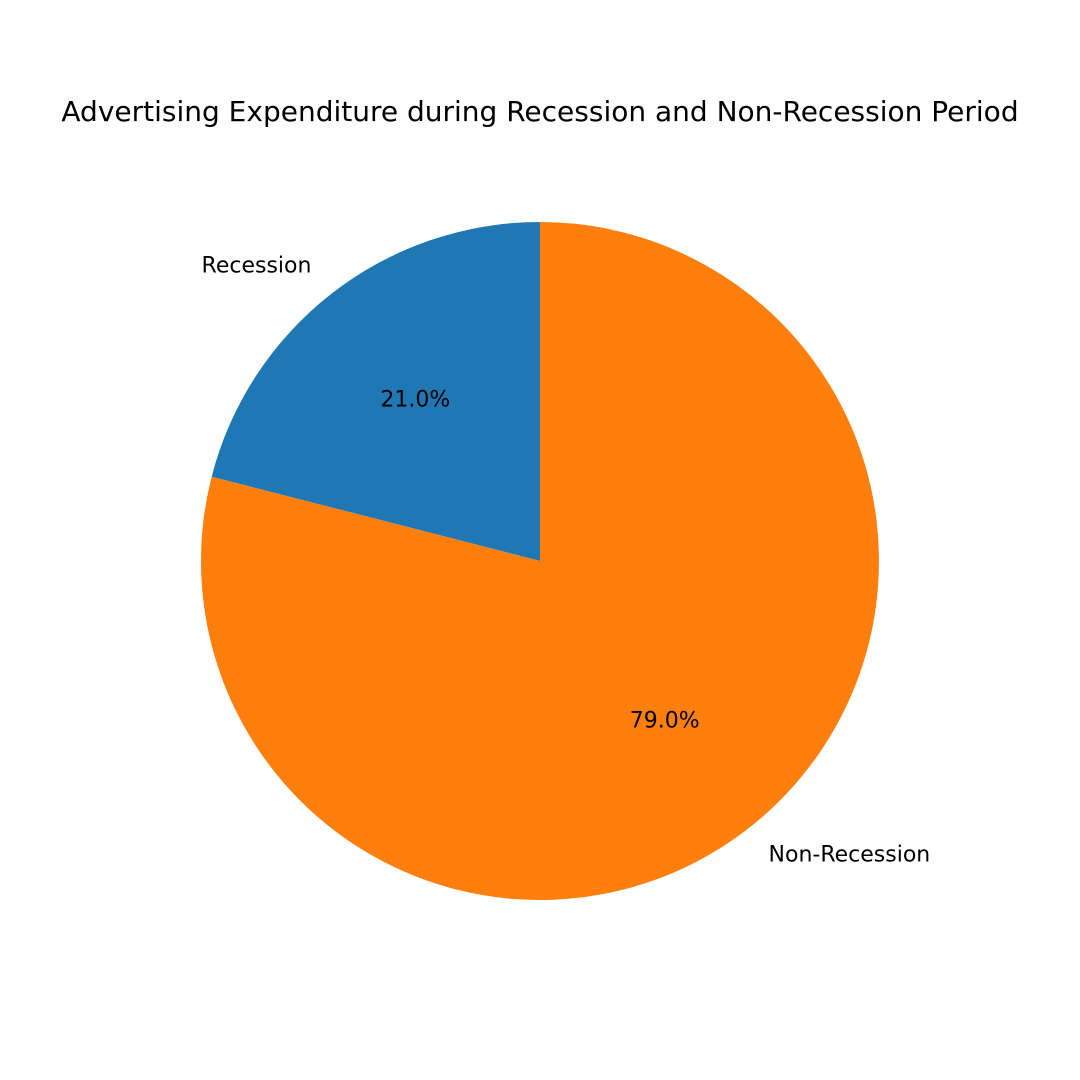 The width and height of the screenshot is (1080, 1080). I want to click on value-label: 79.0%, so click(665, 721).